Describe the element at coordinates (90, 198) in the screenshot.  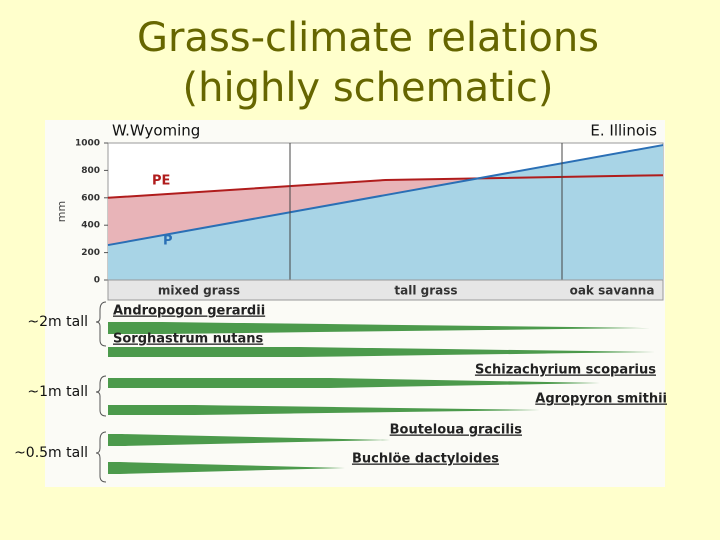
I see `y-tick-label: 600` at that location.